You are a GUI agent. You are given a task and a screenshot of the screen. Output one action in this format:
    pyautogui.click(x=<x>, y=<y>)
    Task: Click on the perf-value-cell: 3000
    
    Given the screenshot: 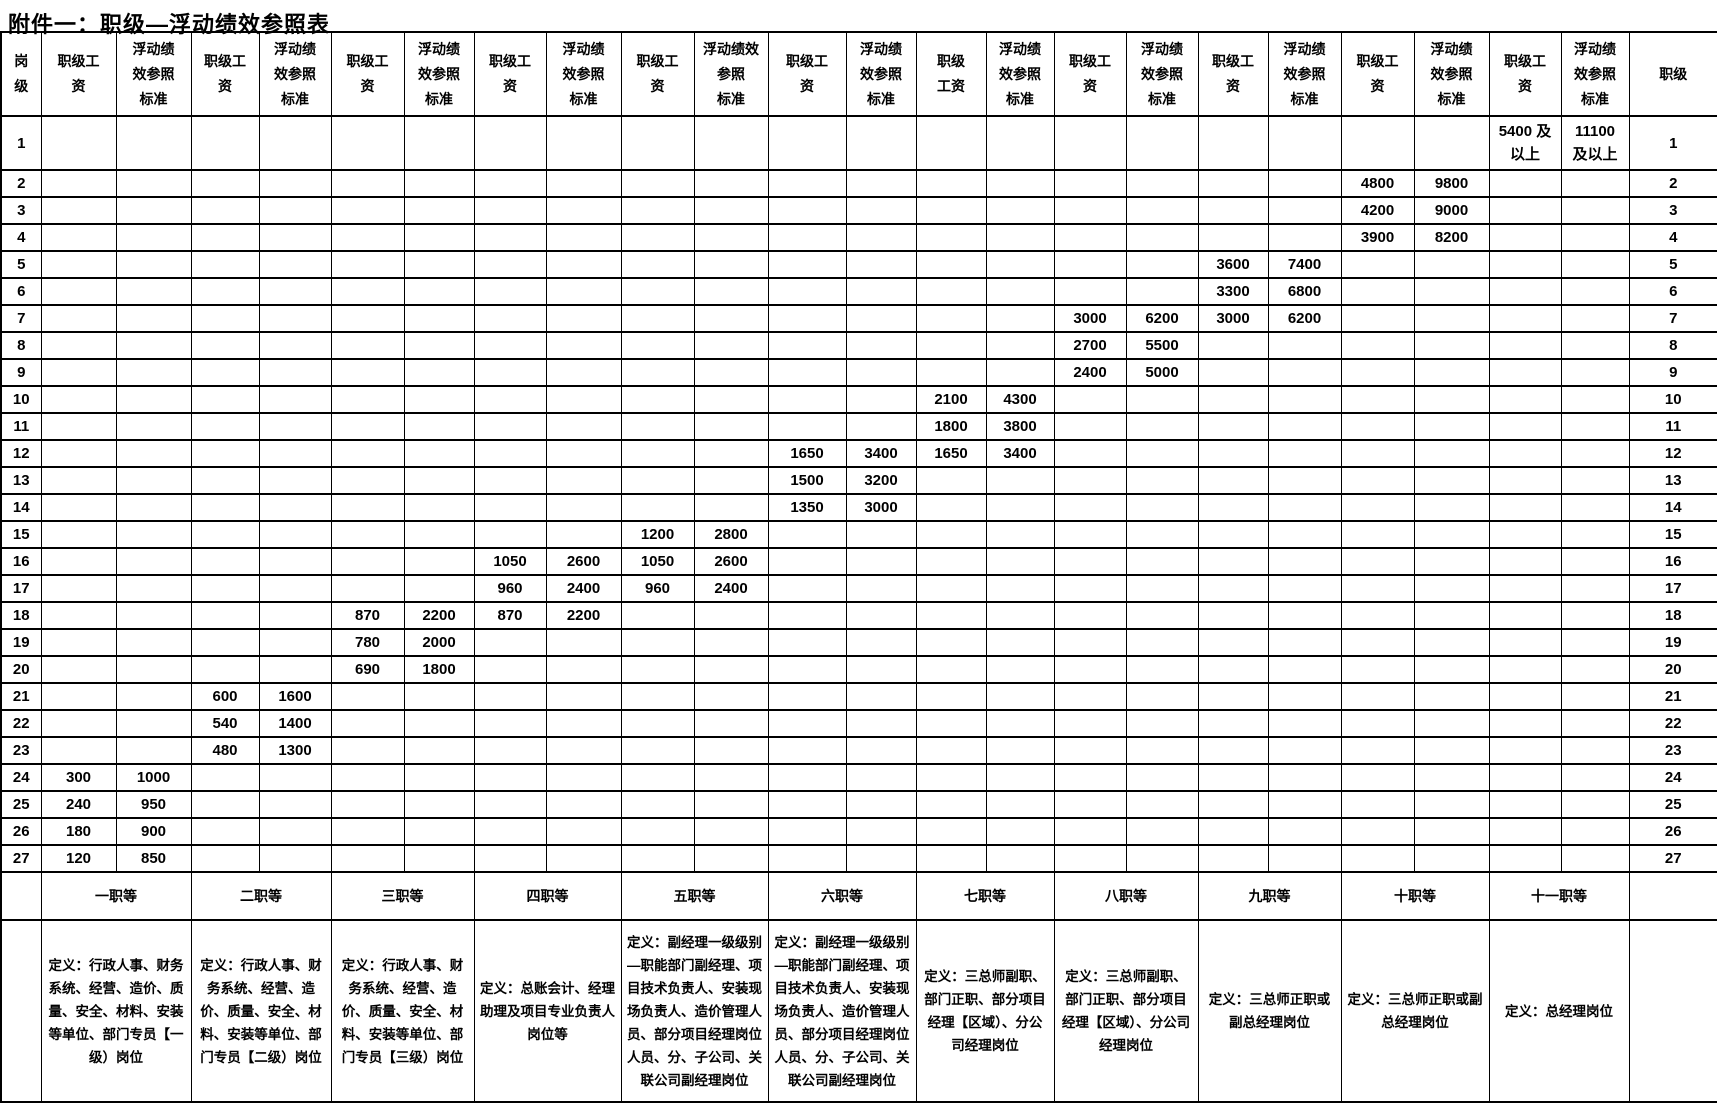 What is the action you would take?
    pyautogui.click(x=881, y=507)
    